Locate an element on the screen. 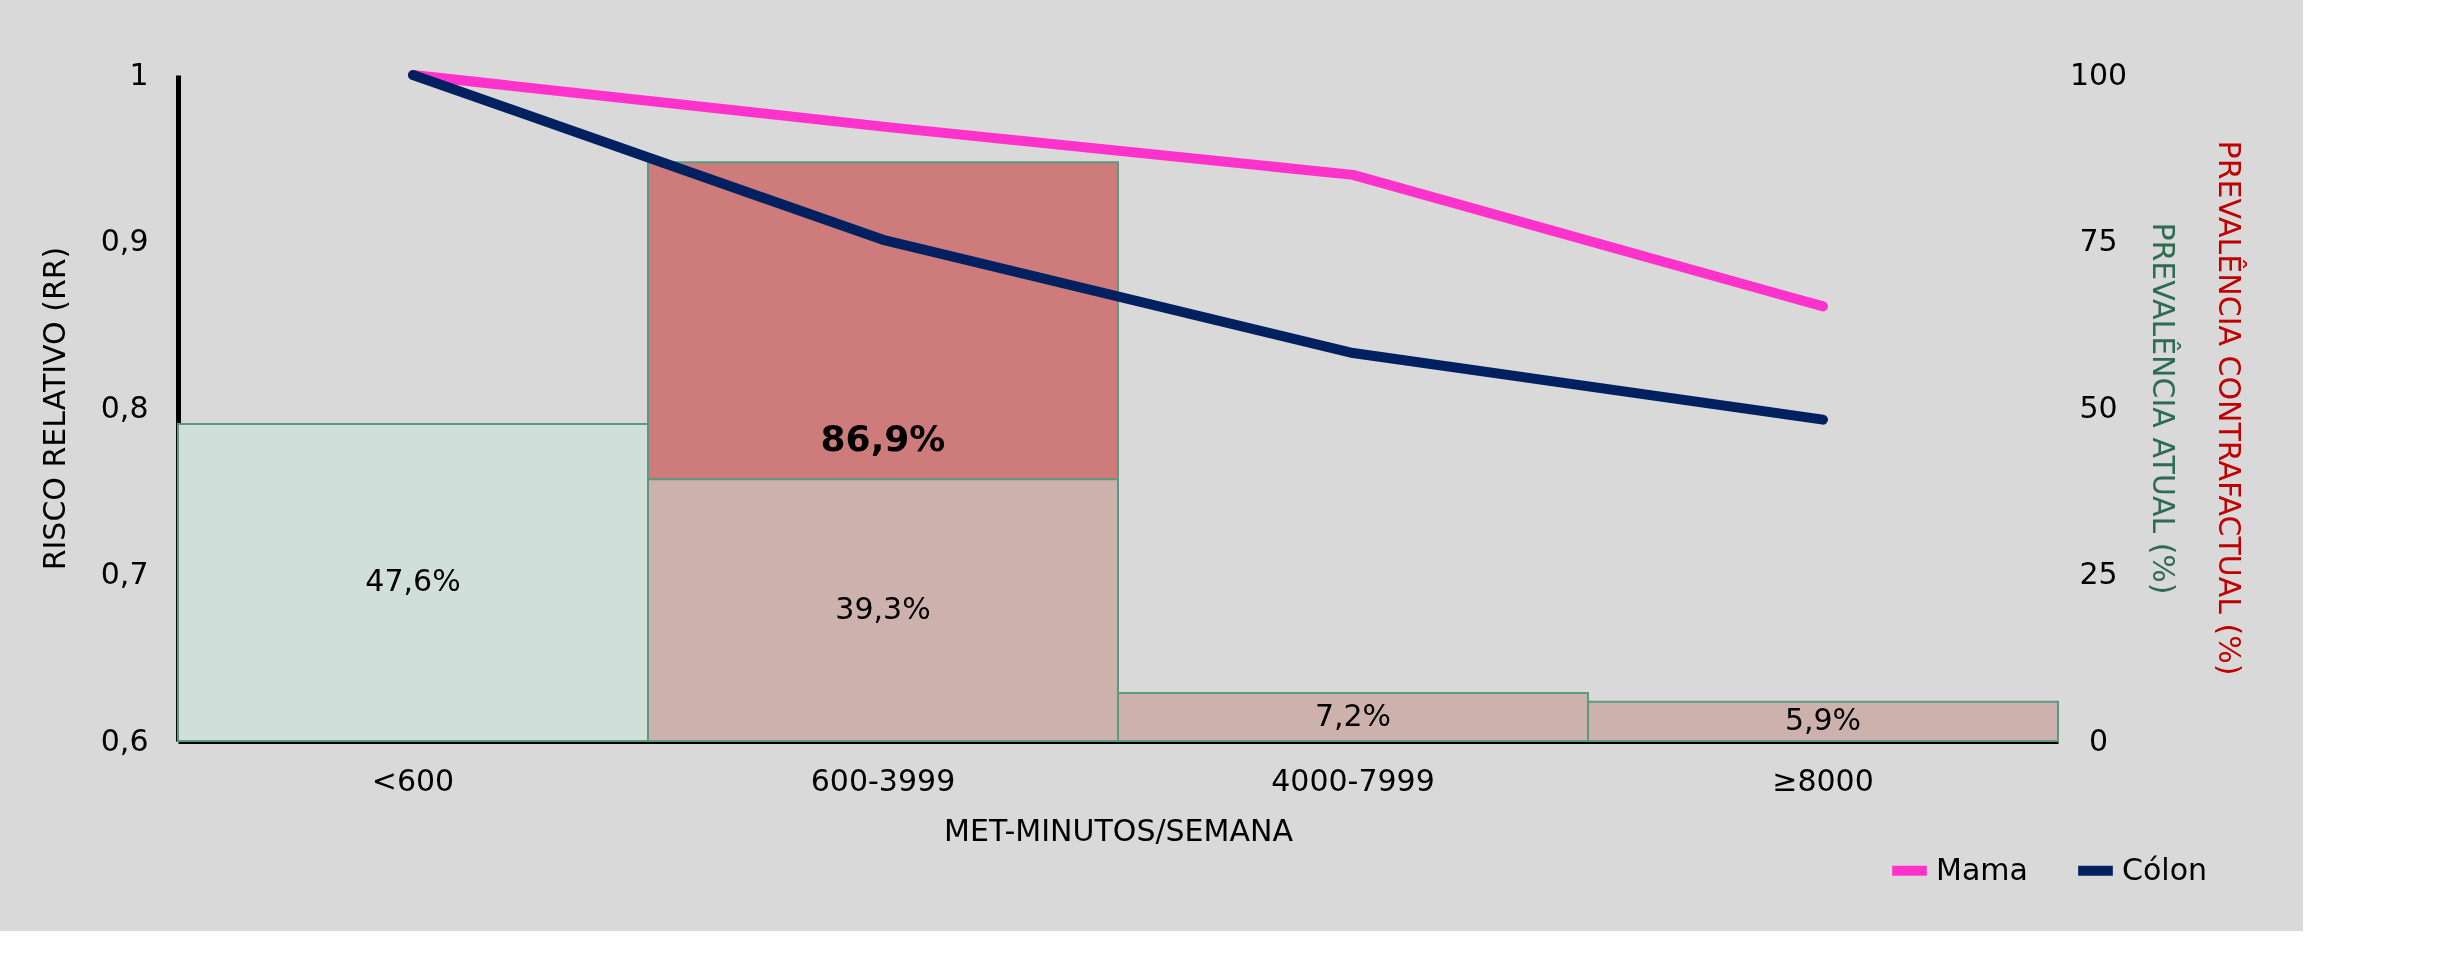 The image size is (2440, 976). text: PREVALÊNCIA CONTRAFACTUAL (%) is located at coordinates (2229, 408).